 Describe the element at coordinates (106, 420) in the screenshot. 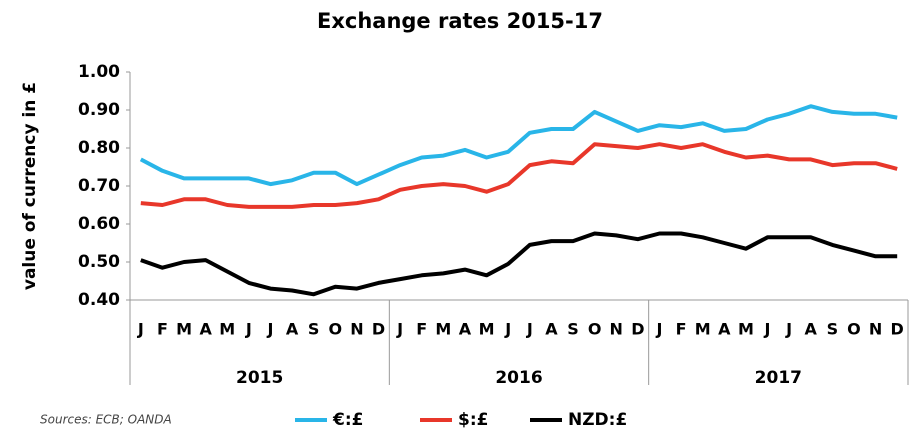

I see `source-note: Sources: ECB; OANDA` at that location.